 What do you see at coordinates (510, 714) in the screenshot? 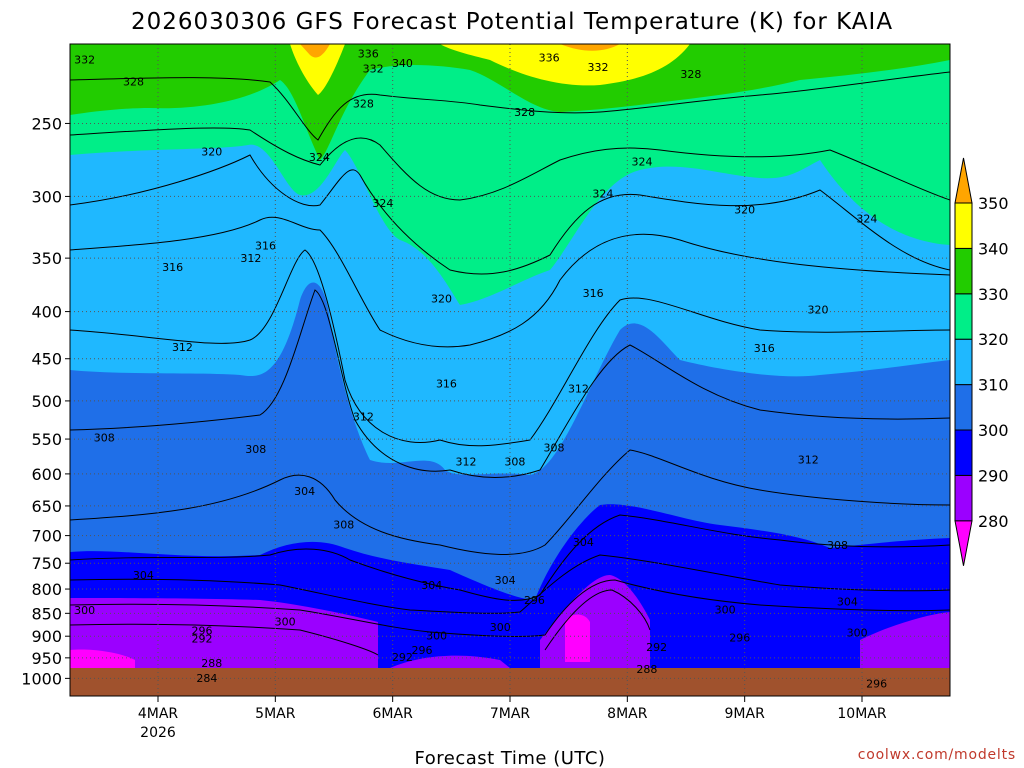
I see `x-tick-label: 7MAR` at bounding box center [510, 714].